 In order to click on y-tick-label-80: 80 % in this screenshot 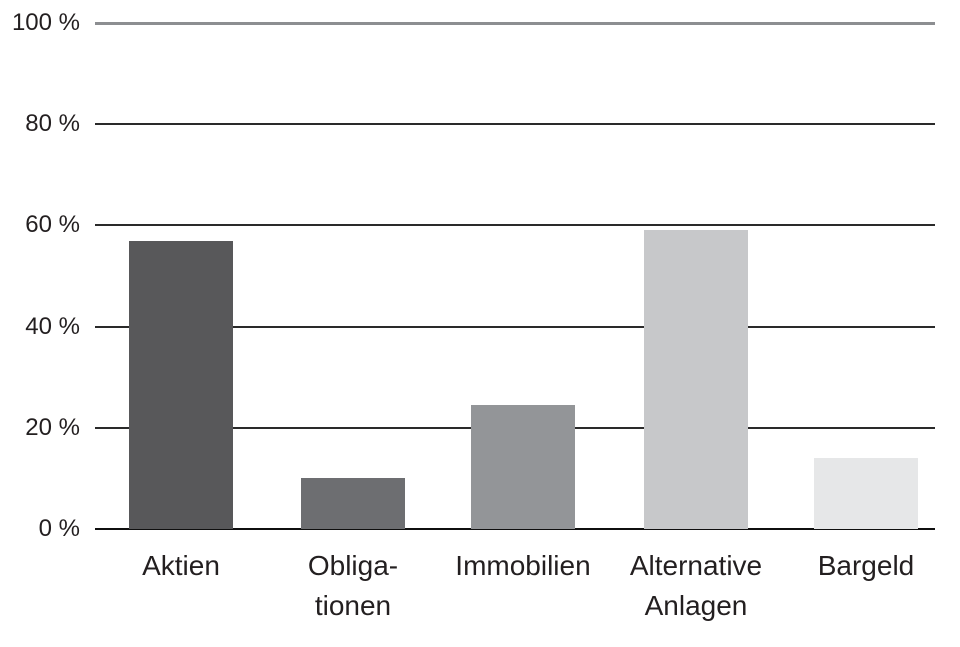, I will do `click(52, 123)`.